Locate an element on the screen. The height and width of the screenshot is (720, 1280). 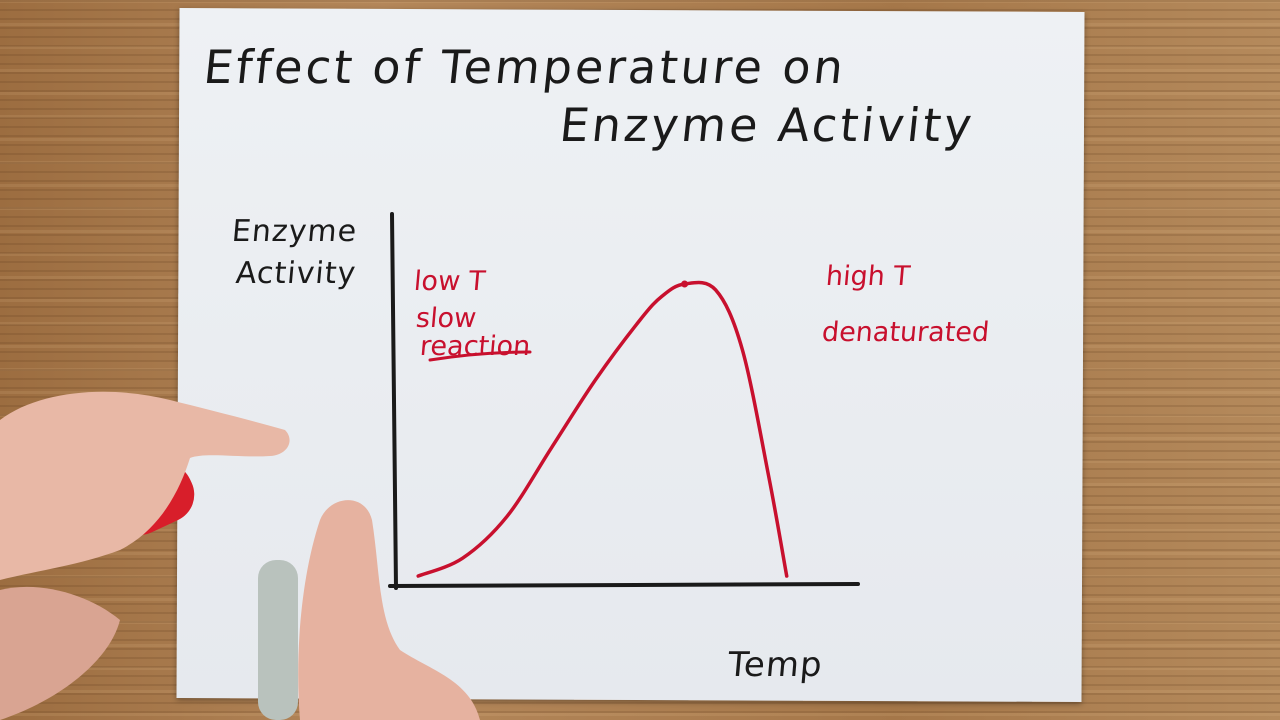
y-axis is located at coordinates (394, 401).